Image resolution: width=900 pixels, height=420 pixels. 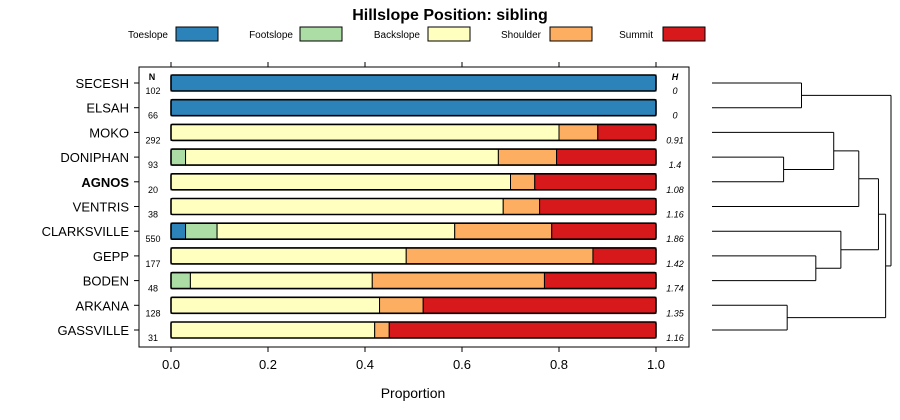 I want to click on legend: Toeslope Footslope Backslope Shoulder Summit, so click(x=417, y=34).